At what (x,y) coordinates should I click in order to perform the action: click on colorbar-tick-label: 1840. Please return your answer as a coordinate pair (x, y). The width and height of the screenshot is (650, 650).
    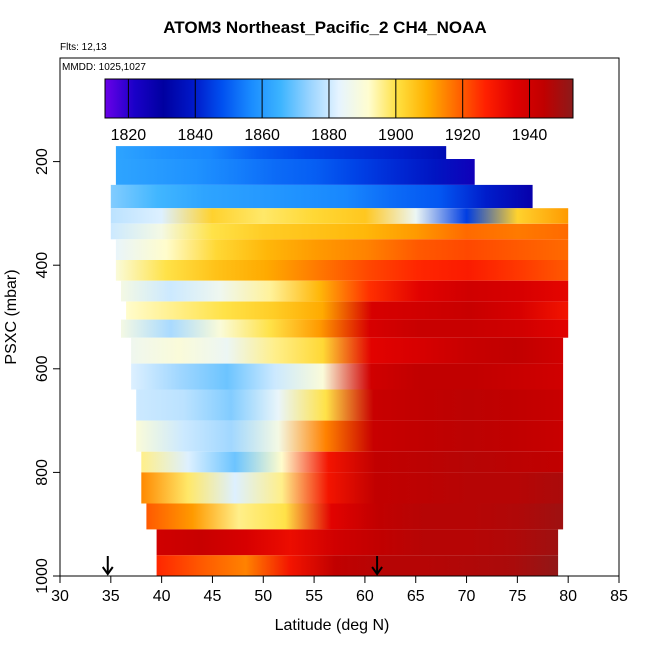
    Looking at the image, I should click on (195, 135).